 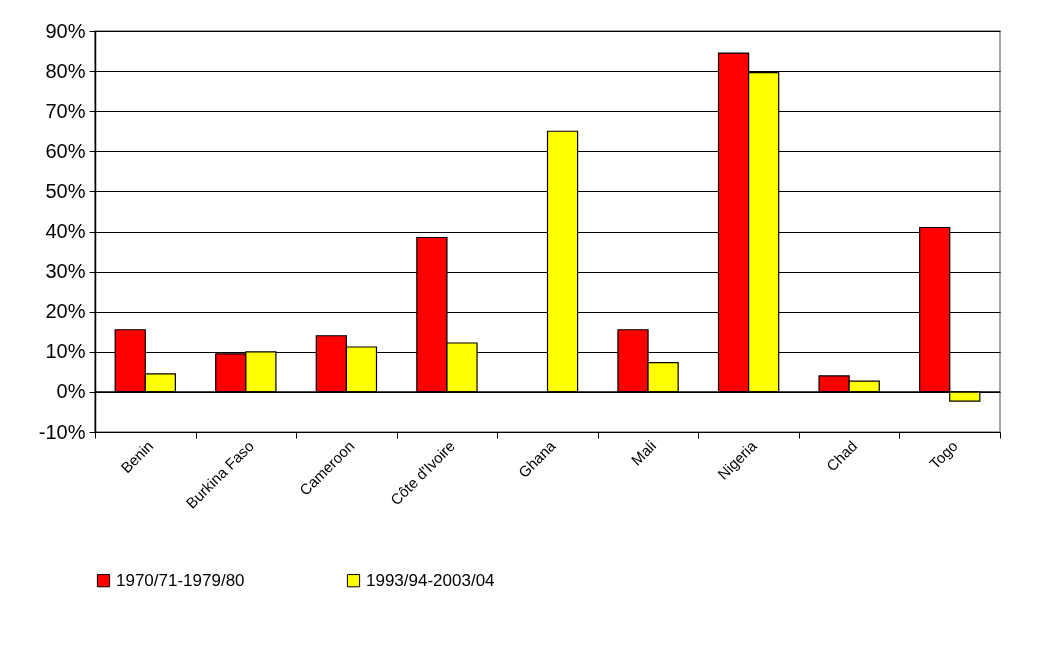 What do you see at coordinates (71, 391) in the screenshot?
I see `y-tick-label: 0%` at bounding box center [71, 391].